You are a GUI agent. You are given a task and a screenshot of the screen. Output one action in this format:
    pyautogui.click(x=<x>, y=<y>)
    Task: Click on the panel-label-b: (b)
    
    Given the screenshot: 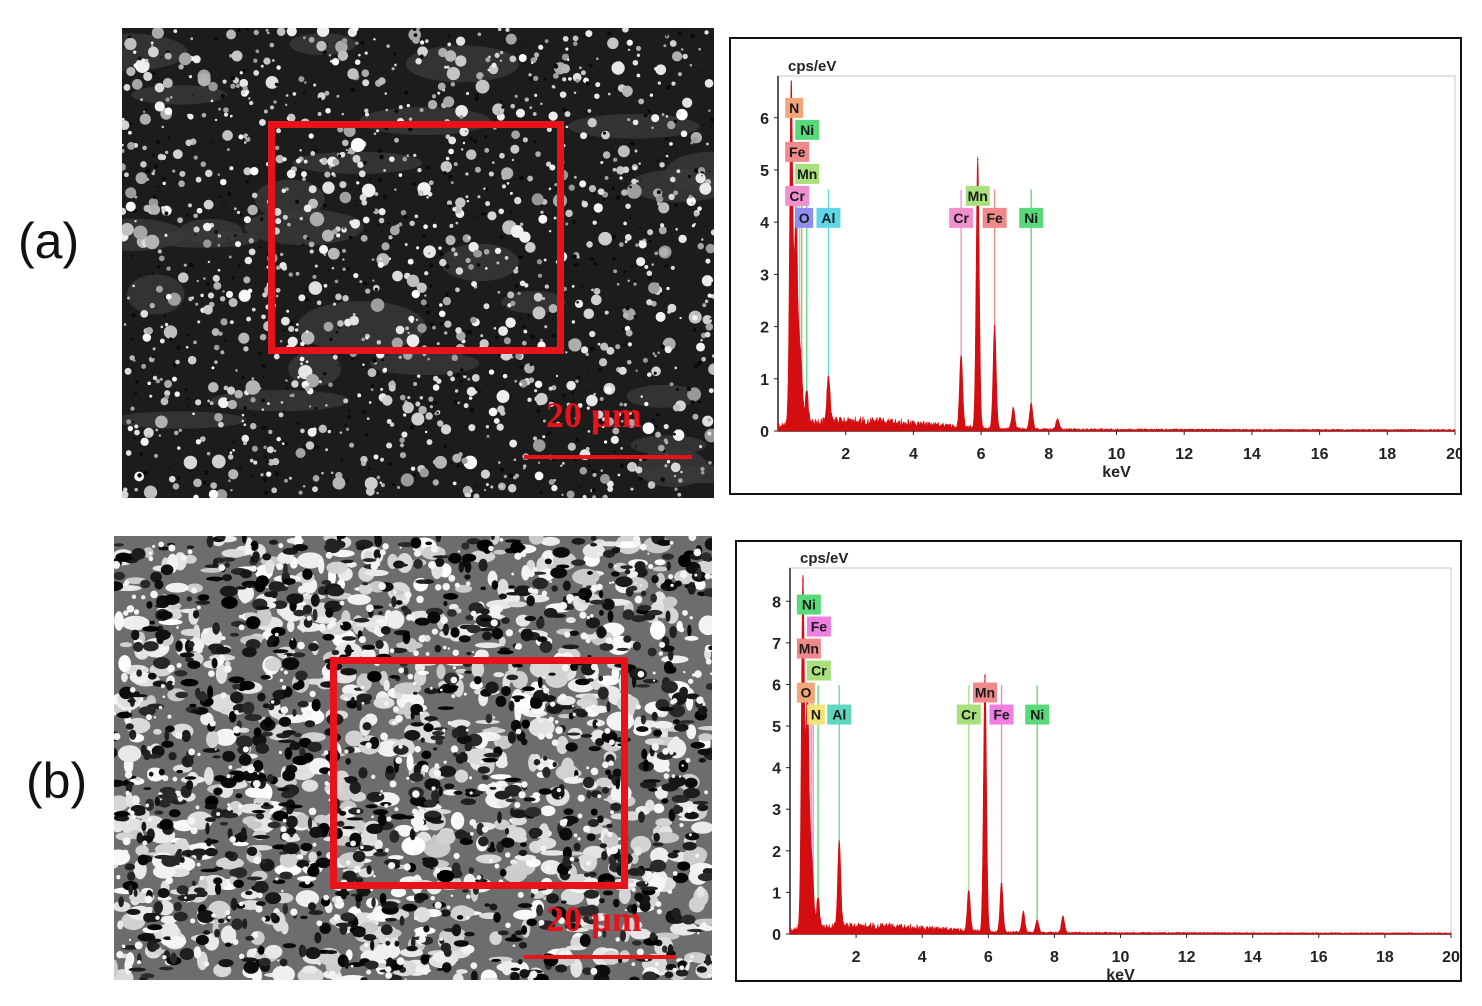 What is the action you would take?
    pyautogui.click(x=57, y=781)
    